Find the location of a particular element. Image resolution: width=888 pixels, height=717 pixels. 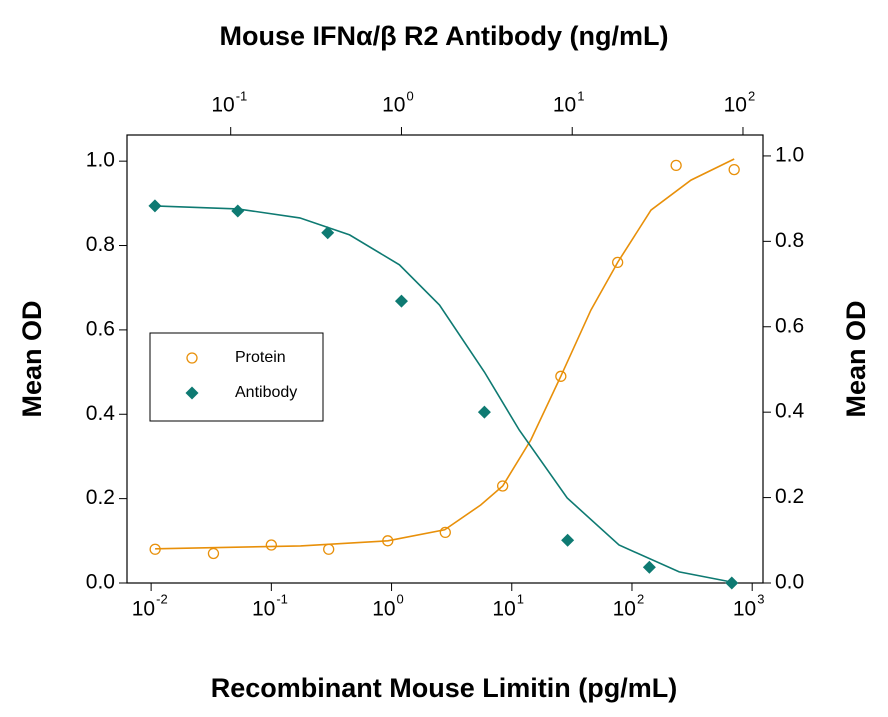

y2-tick-label: 0.4 is located at coordinates (790, 411).